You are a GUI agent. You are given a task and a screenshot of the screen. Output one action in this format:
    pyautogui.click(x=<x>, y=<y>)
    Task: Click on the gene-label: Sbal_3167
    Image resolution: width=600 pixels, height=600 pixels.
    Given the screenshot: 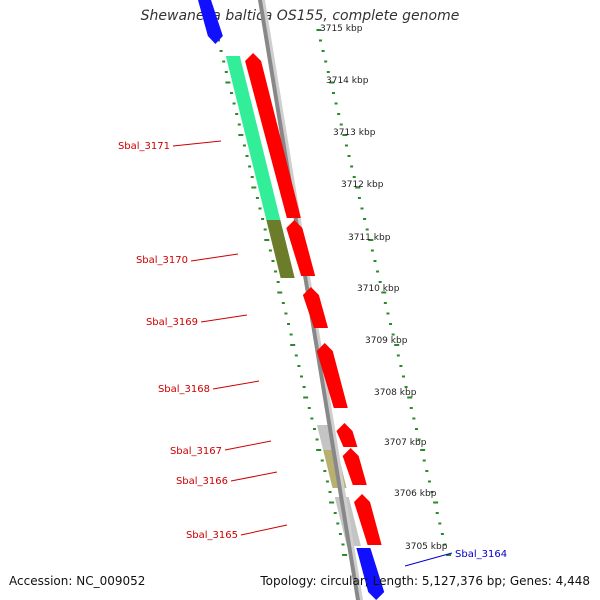 What is the action you would take?
    pyautogui.click(x=196, y=451)
    